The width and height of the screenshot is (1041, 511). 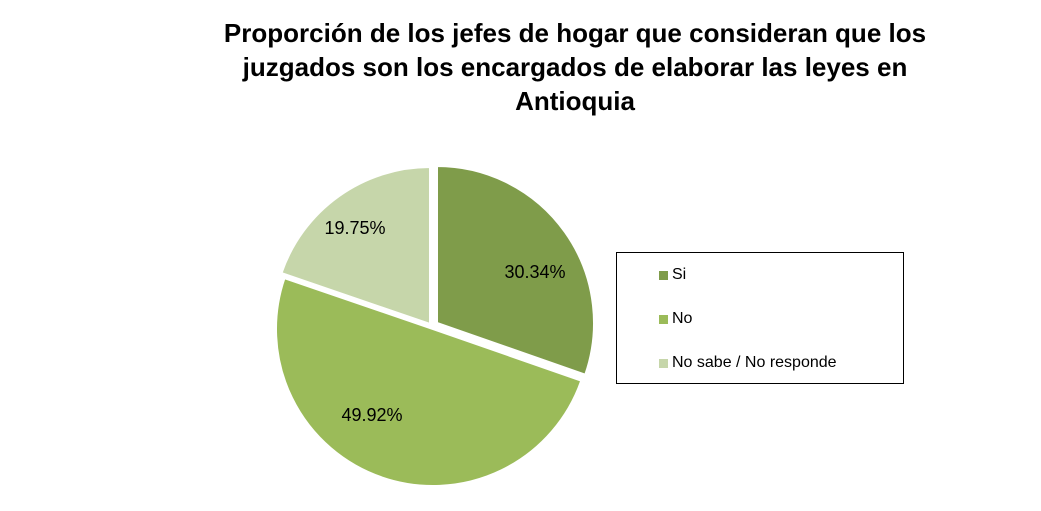 I want to click on legend-item-si: Si, so click(x=672, y=275).